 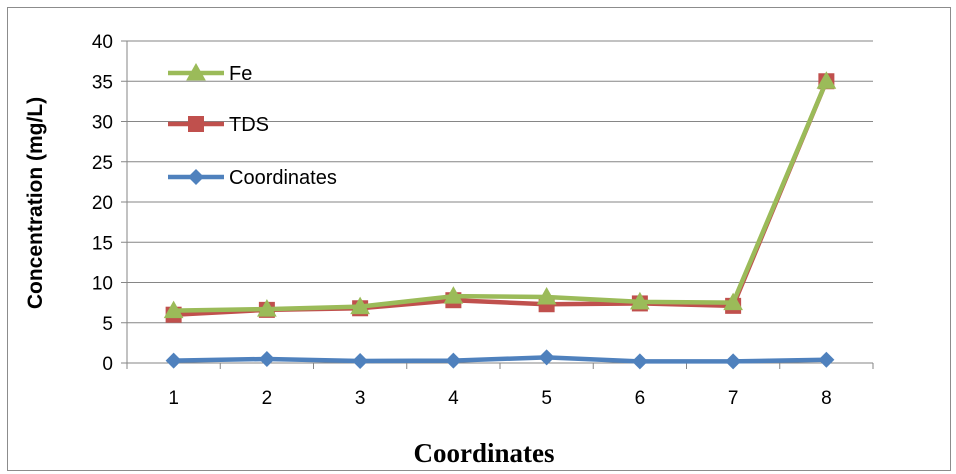 What do you see at coordinates (102, 243) in the screenshot?
I see `y-tick-label: 15` at bounding box center [102, 243].